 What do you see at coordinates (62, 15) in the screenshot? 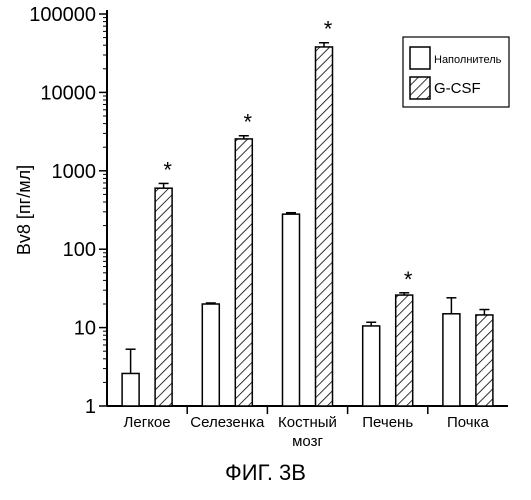
I see `y-tick-label: 100000` at bounding box center [62, 15].